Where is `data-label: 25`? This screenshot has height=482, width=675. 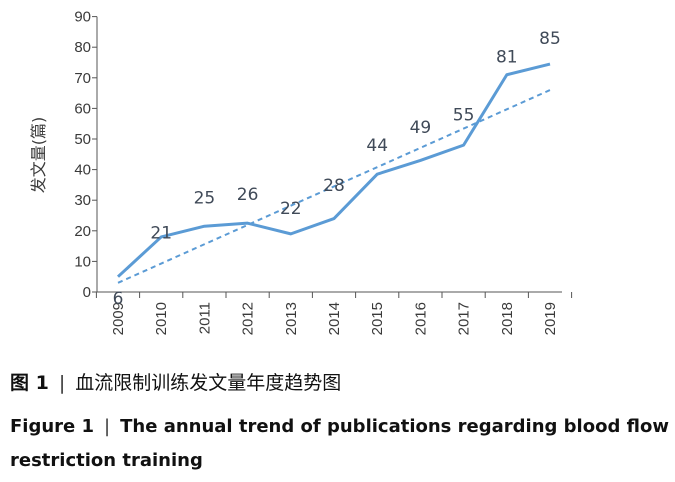 data-label: 25 is located at coordinates (205, 198).